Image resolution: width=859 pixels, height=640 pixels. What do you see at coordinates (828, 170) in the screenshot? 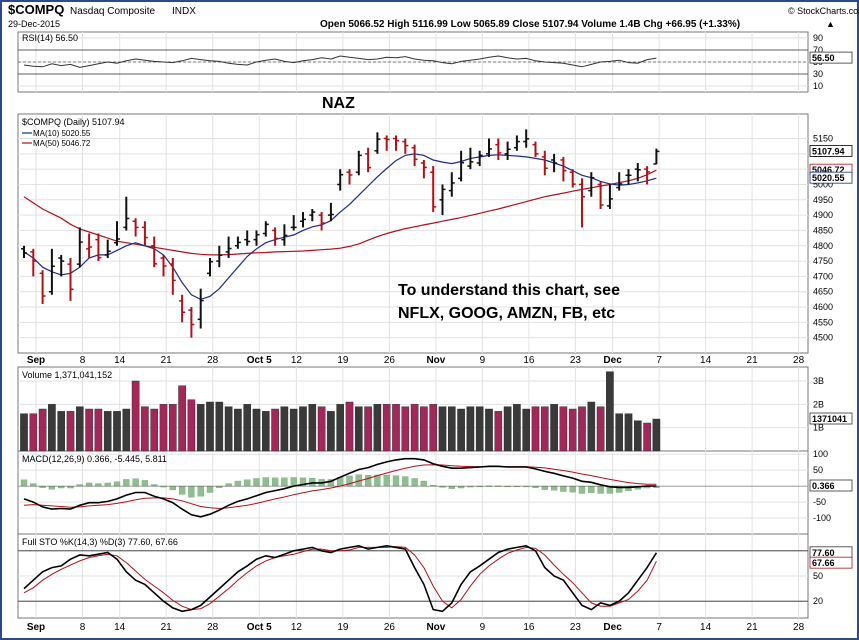
I see `value-tag-label: 5046.72` at bounding box center [828, 170].